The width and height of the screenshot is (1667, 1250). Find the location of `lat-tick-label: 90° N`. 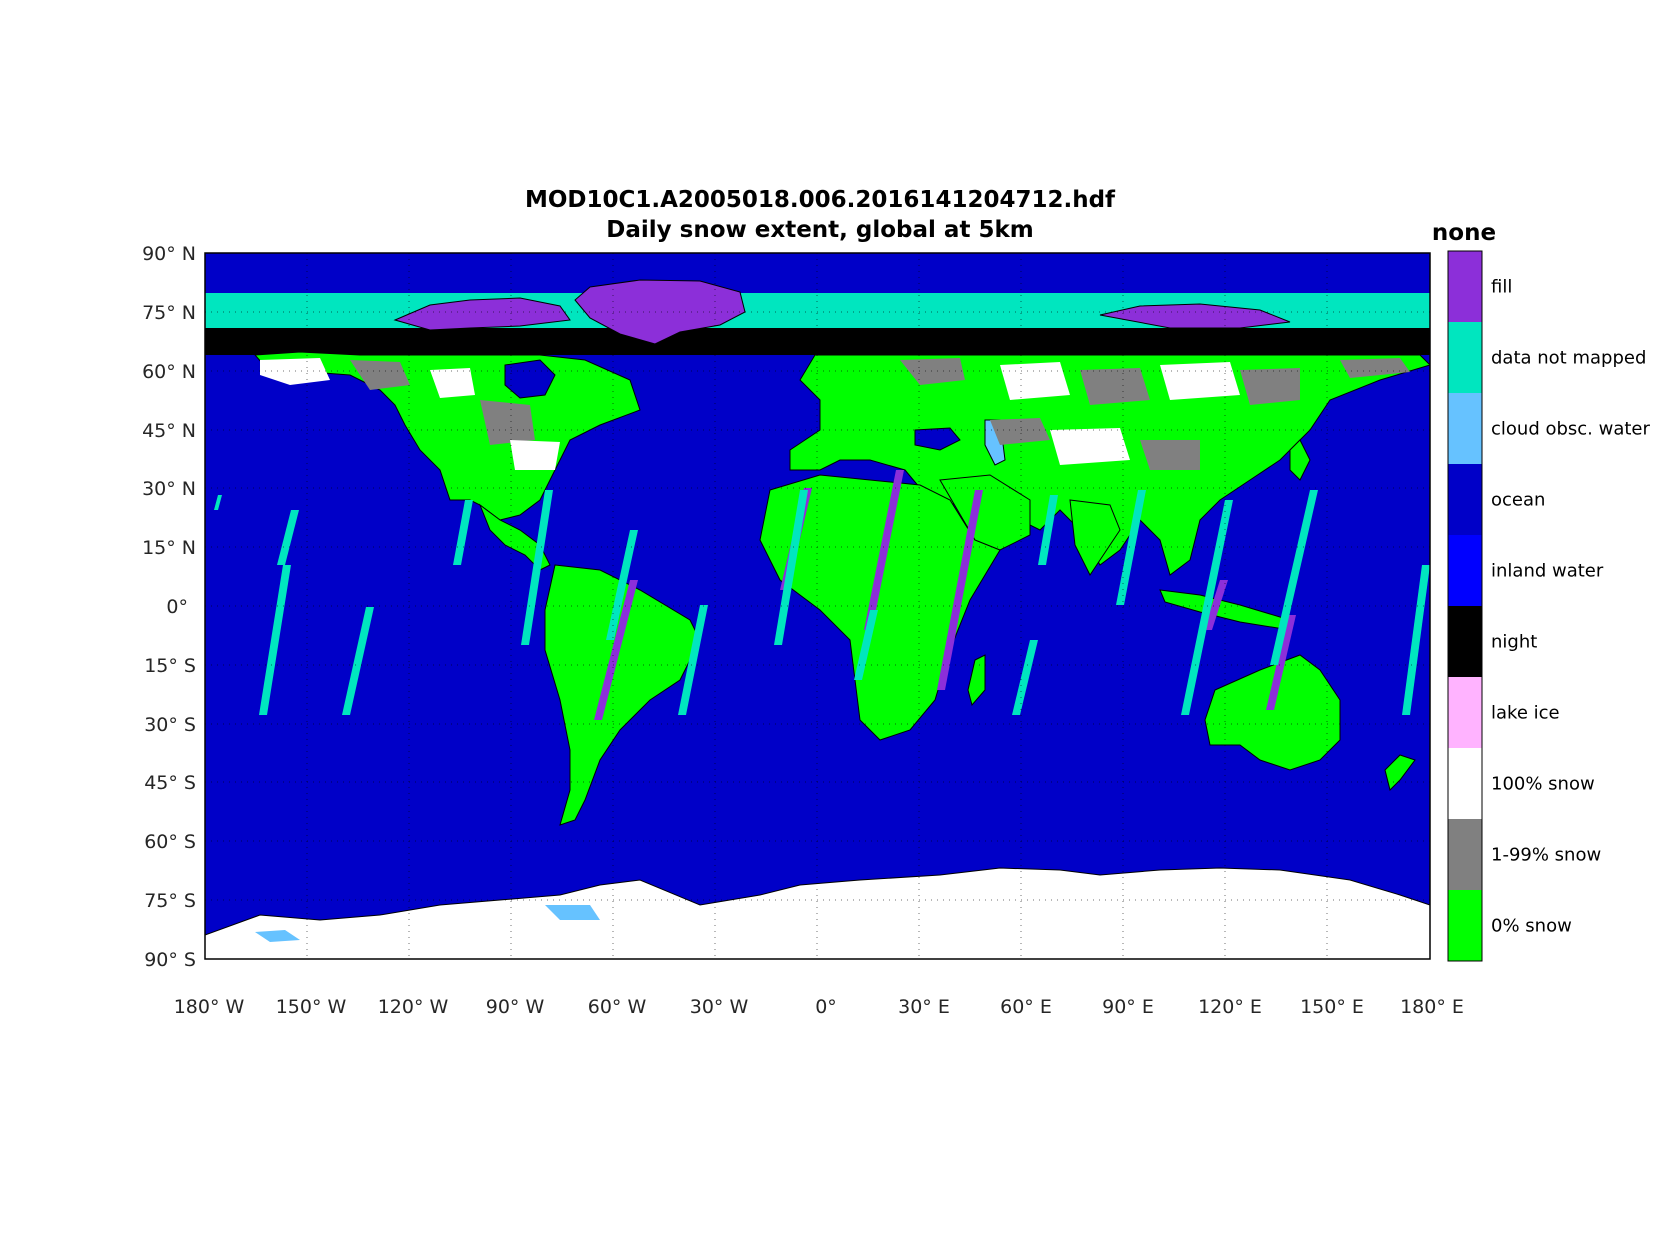

lat-tick-label: 90° N is located at coordinates (169, 254).